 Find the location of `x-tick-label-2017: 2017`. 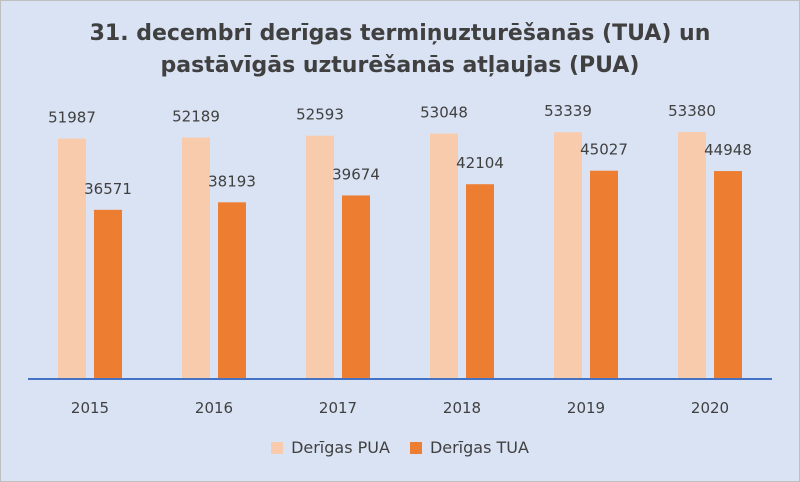

x-tick-label-2017: 2017 is located at coordinates (338, 408).